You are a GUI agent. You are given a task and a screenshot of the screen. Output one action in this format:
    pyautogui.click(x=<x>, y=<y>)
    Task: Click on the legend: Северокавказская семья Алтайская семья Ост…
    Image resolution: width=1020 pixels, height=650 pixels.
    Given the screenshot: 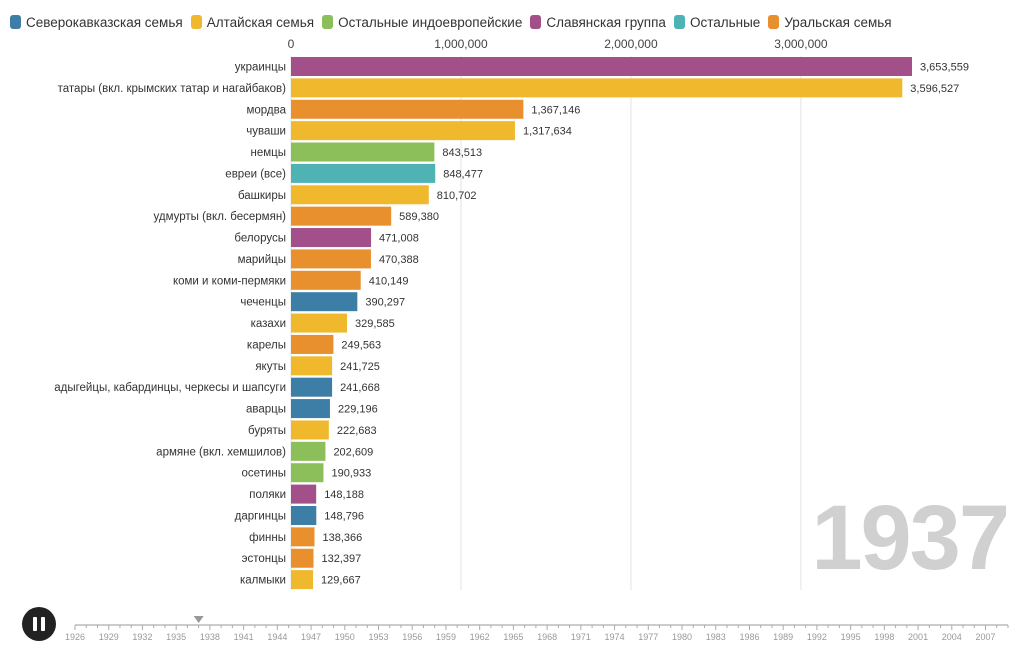 What is the action you would take?
    pyautogui.click(x=455, y=22)
    